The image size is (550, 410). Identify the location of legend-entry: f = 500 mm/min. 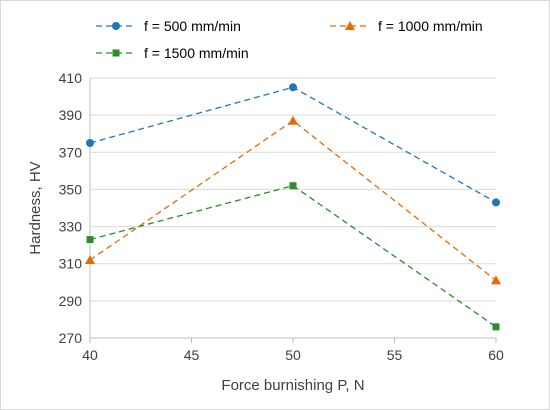
(168, 26).